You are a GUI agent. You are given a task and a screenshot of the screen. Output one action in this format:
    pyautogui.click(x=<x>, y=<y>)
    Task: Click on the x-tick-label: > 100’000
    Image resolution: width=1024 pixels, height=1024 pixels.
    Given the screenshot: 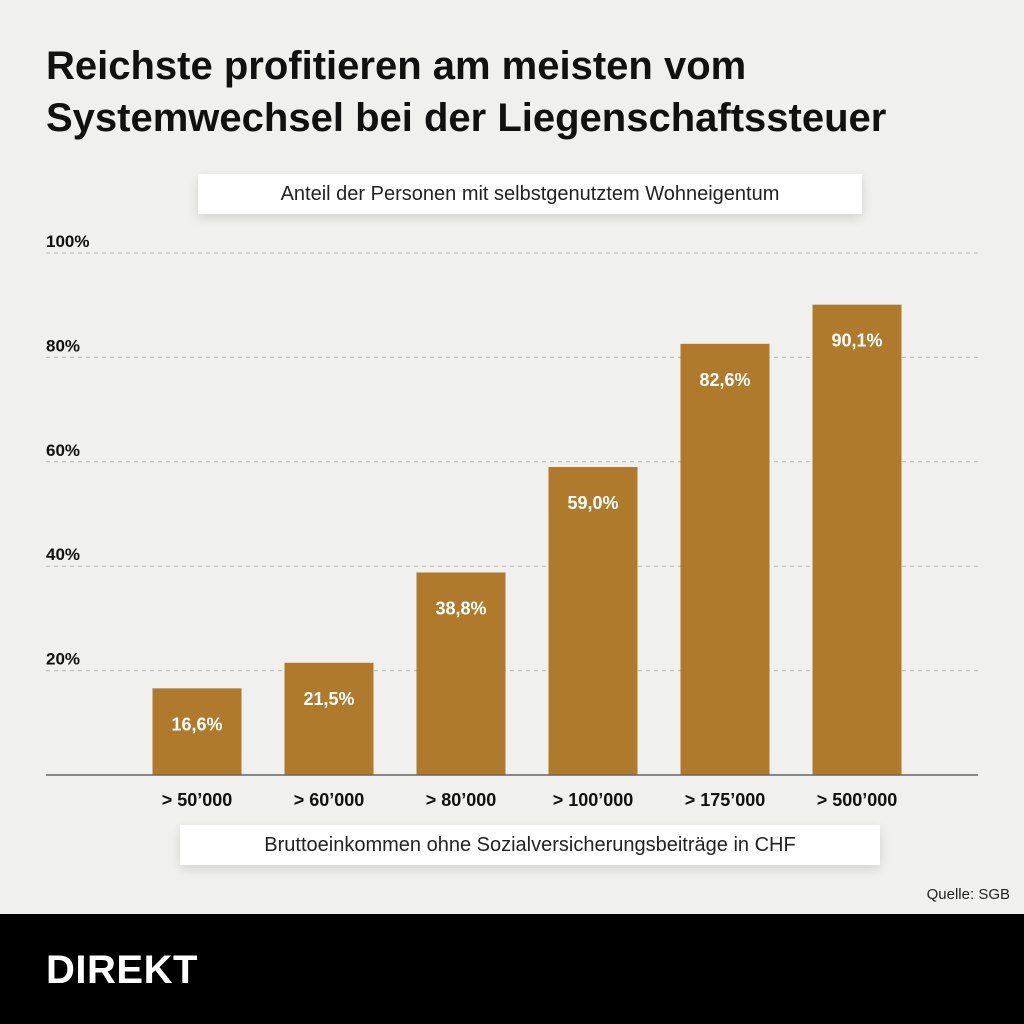 What is the action you would take?
    pyautogui.click(x=593, y=800)
    